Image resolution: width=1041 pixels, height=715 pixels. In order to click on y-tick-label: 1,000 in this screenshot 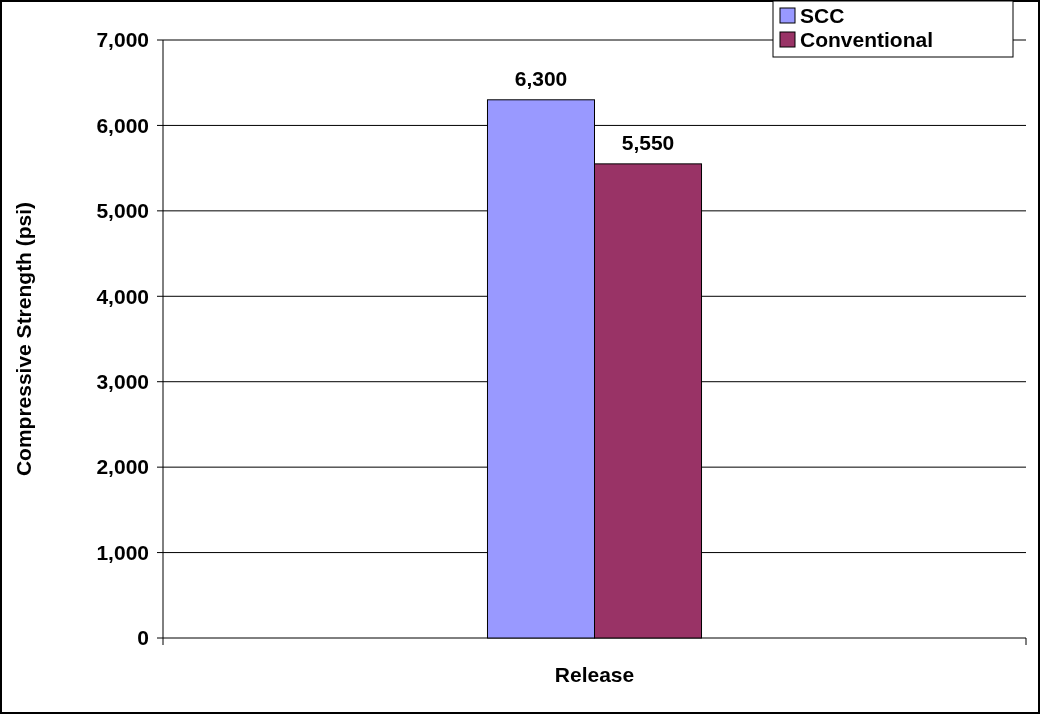, I will do `click(122, 552)`.